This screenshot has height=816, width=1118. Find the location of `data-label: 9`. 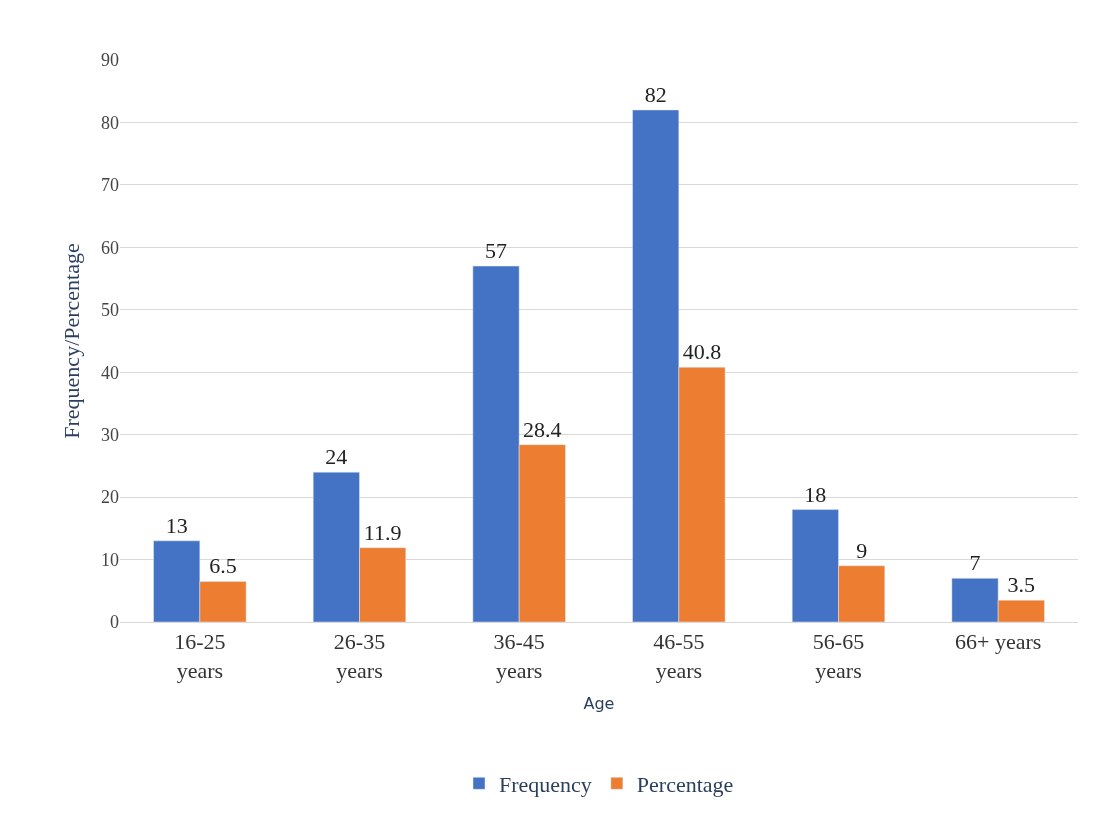

data-label: 9 is located at coordinates (862, 550).